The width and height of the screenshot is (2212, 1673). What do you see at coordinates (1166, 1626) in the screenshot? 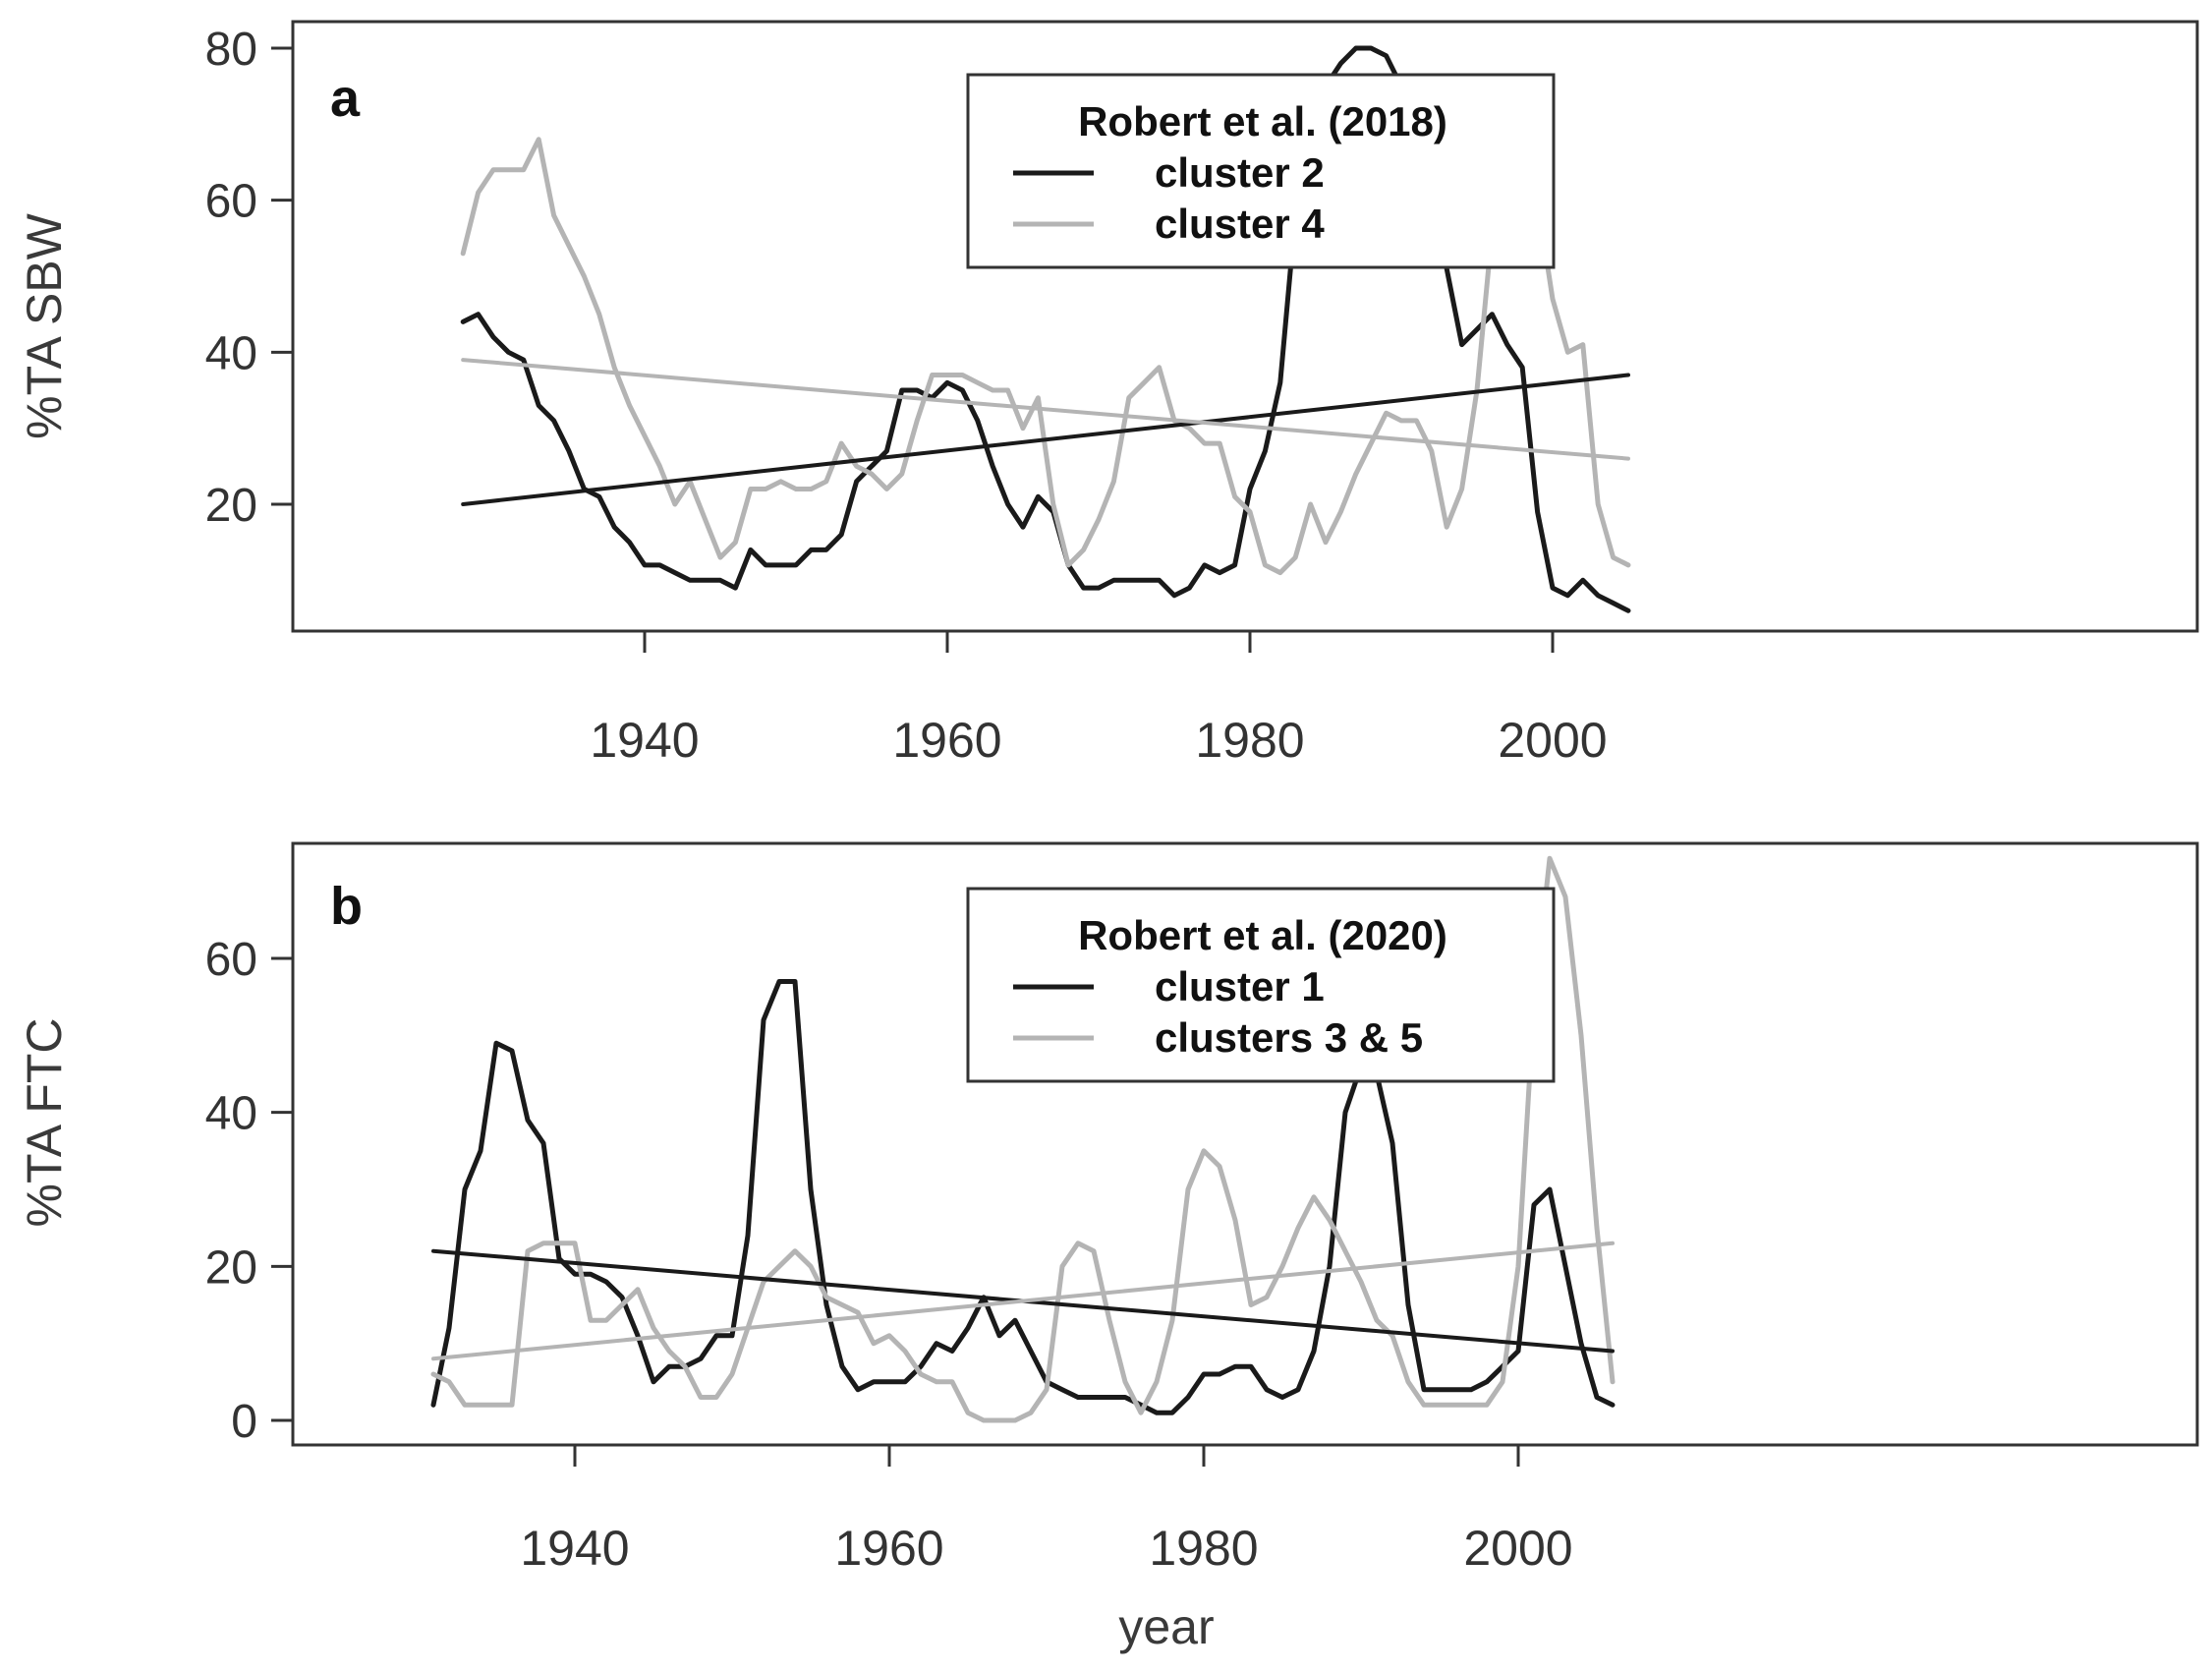
I see `x-axis-label: year` at bounding box center [1166, 1626].